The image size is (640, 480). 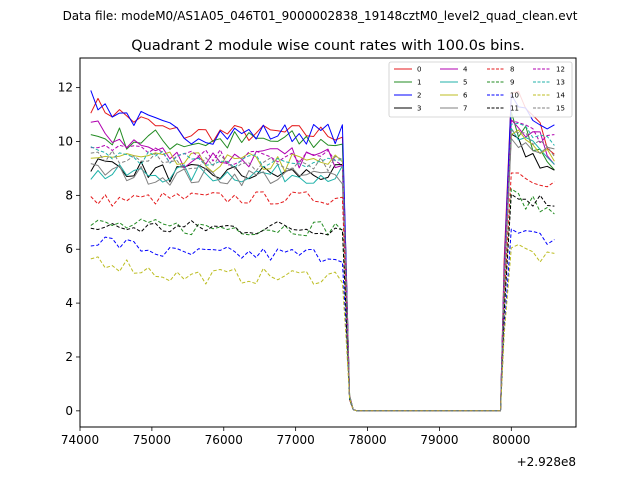 I want to click on x-tick-label: 80000, so click(x=511, y=440).